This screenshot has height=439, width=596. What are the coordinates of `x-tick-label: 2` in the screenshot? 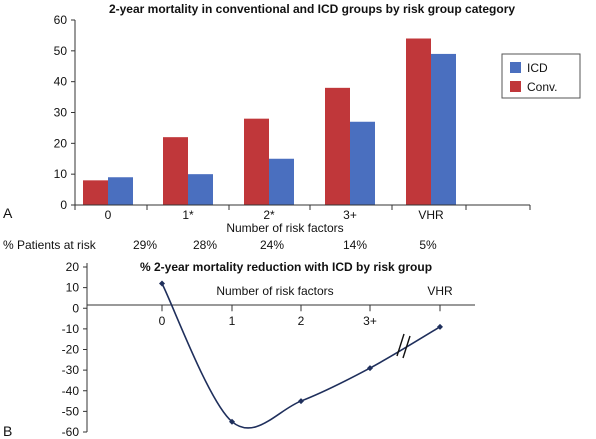 It's located at (301, 321).